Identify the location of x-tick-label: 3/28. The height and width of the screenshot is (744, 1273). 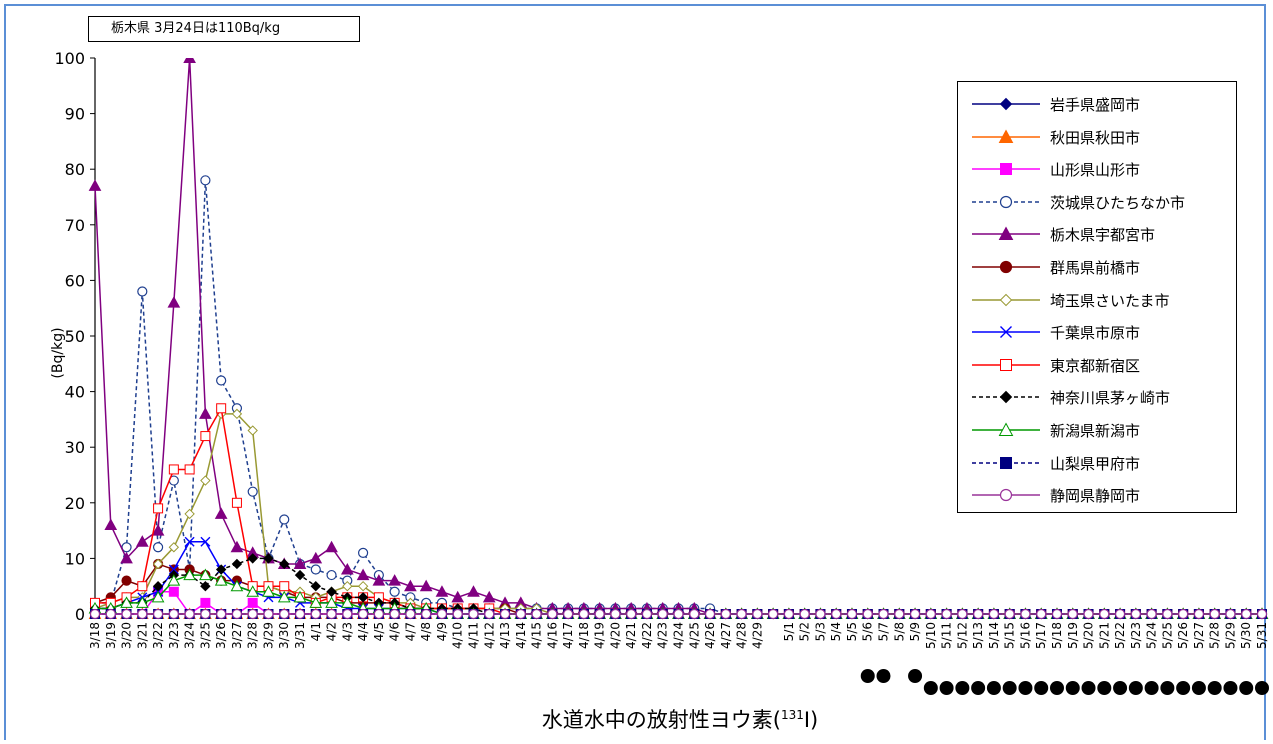
(253, 635).